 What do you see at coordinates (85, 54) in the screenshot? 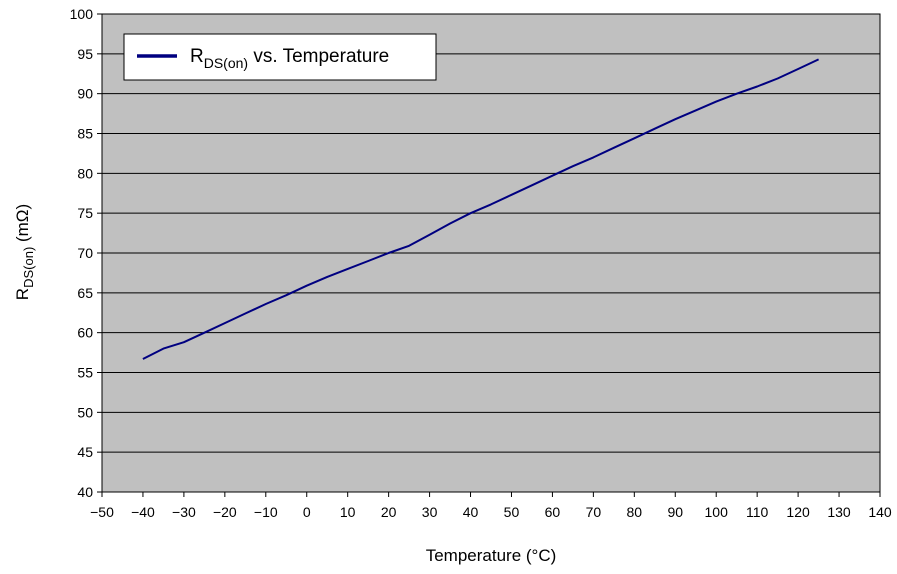
I see `y-tick-label: 95` at bounding box center [85, 54].